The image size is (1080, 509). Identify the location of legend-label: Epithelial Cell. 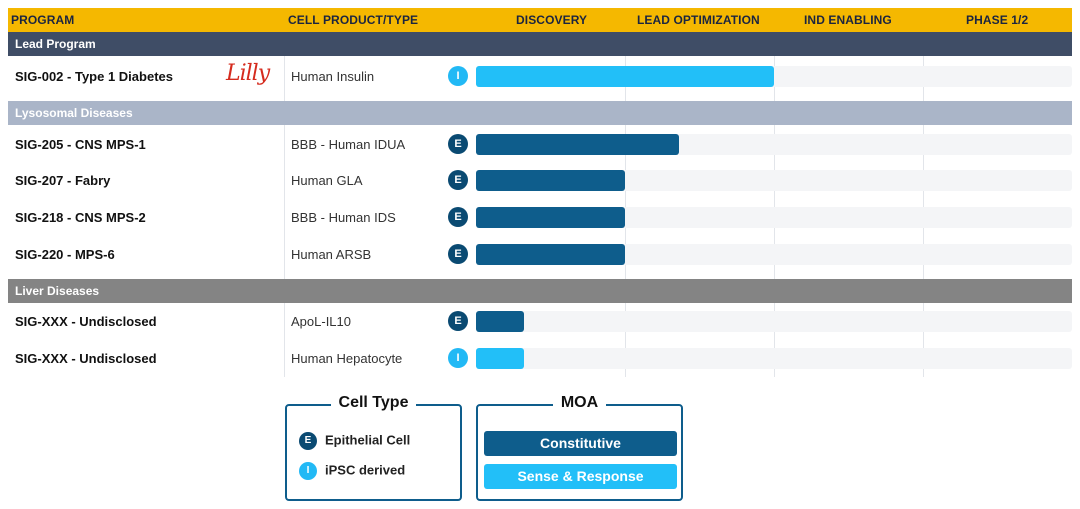
(368, 440).